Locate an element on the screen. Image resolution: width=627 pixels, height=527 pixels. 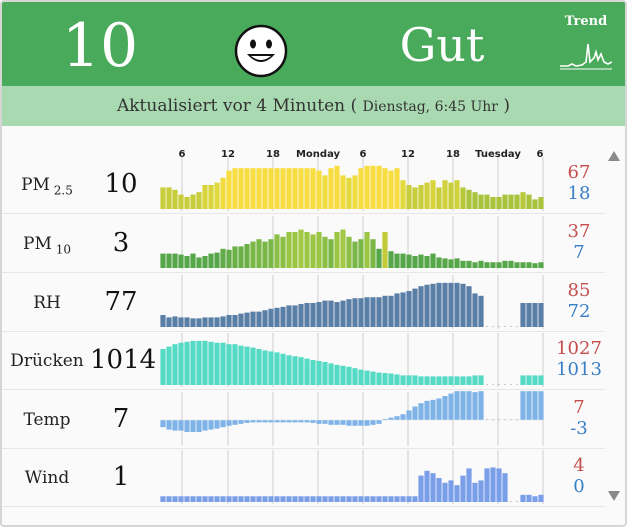
row-max: 7 is located at coordinates (579, 407).